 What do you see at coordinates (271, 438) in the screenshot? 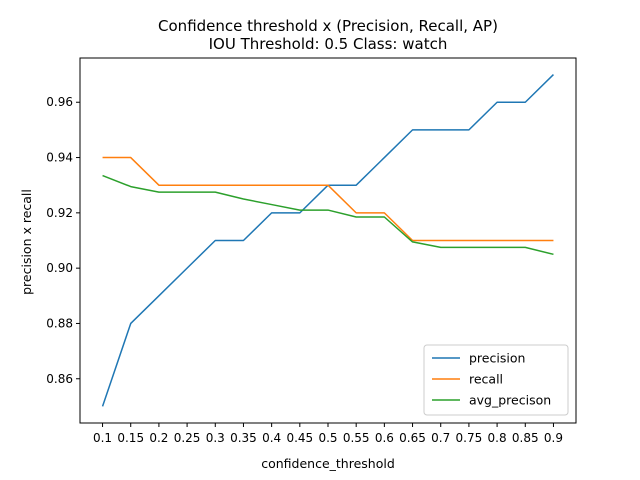
I see `x-tick-label: 0.4` at bounding box center [271, 438].